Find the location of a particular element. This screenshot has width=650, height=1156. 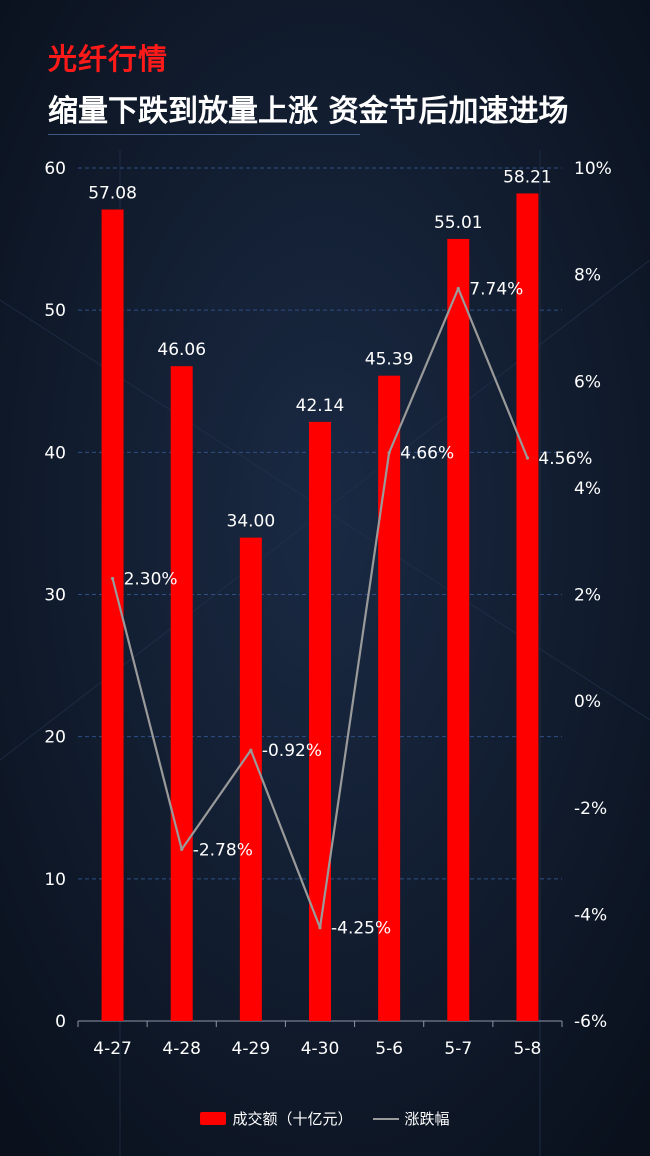

legend-item-volume: 成交额（十亿元） is located at coordinates (276, 1118).